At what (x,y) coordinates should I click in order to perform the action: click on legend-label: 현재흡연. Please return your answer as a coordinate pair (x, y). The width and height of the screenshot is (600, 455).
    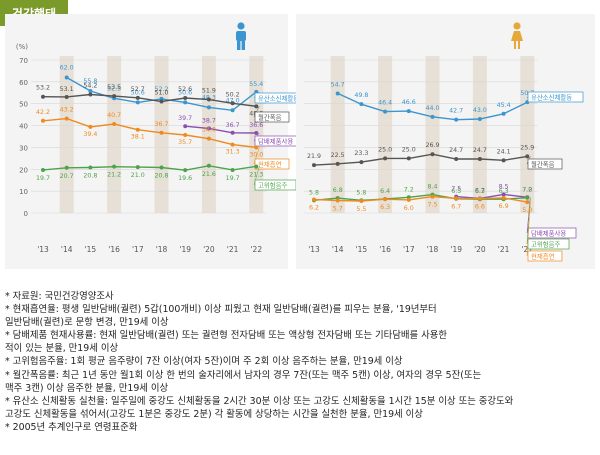
    Looking at the image, I should click on (543, 256).